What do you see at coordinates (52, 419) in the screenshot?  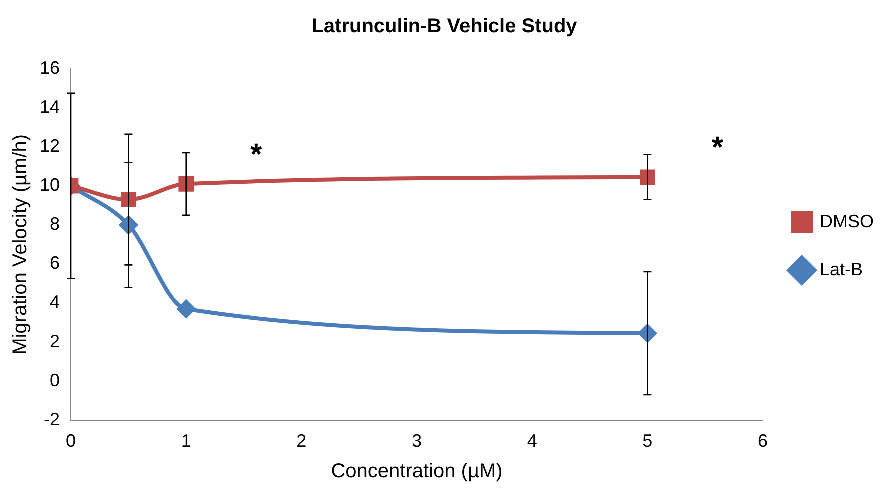 I see `y-tick-label: -2` at bounding box center [52, 419].